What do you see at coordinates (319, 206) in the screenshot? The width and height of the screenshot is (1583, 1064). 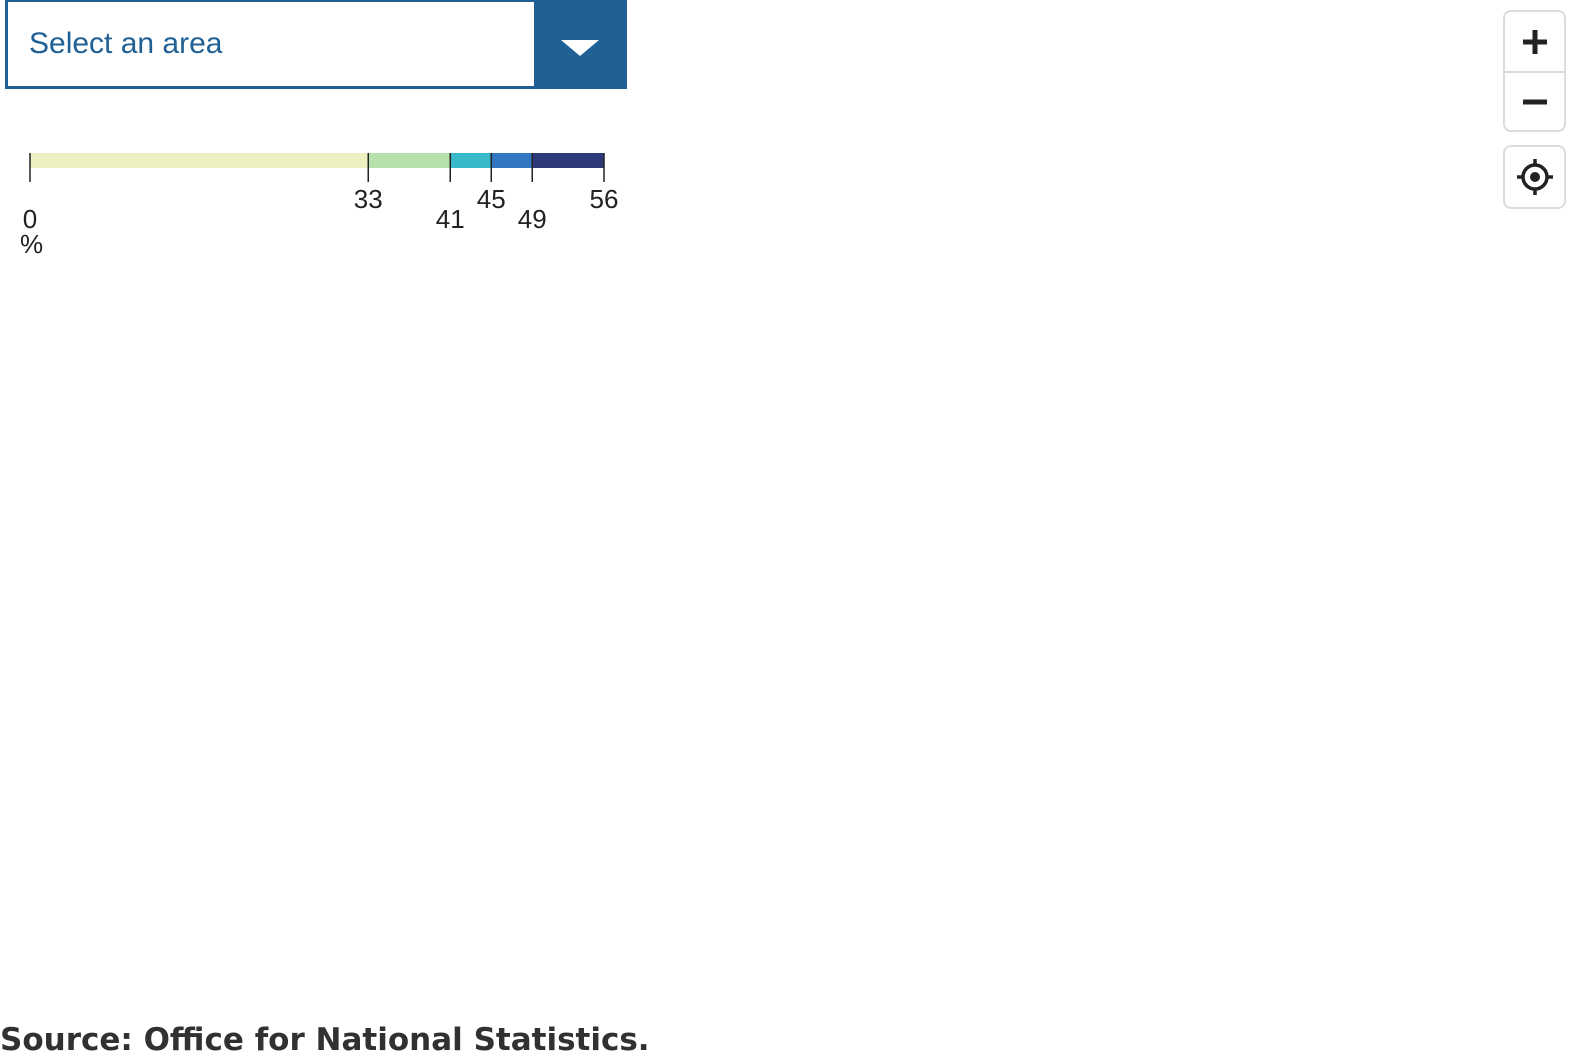 I see `legend: 0 33 41 45 49 56%` at bounding box center [319, 206].